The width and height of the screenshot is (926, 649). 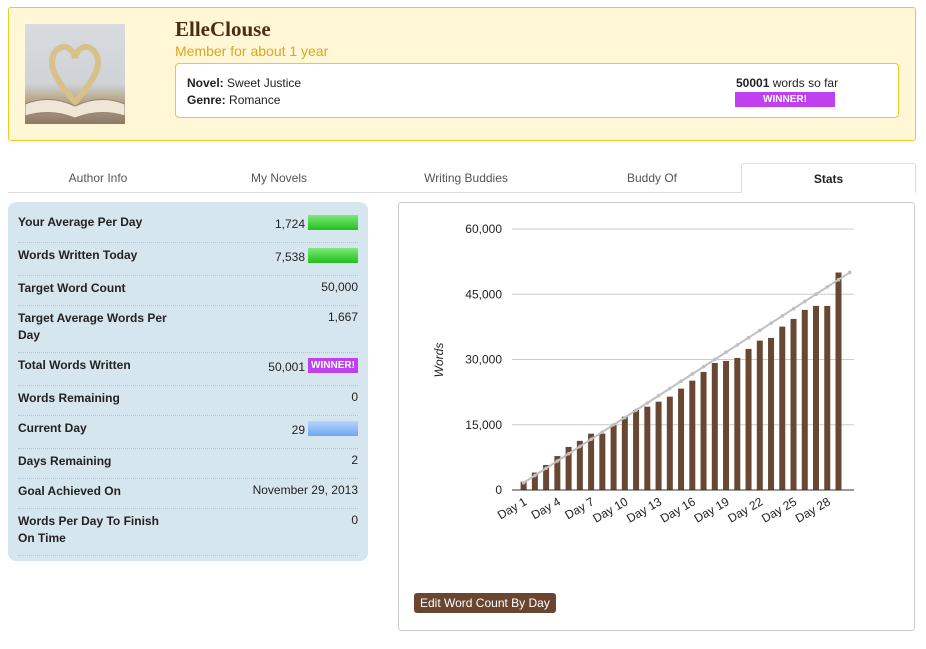 What do you see at coordinates (687, 377) in the screenshot?
I see `target-line` at bounding box center [687, 377].